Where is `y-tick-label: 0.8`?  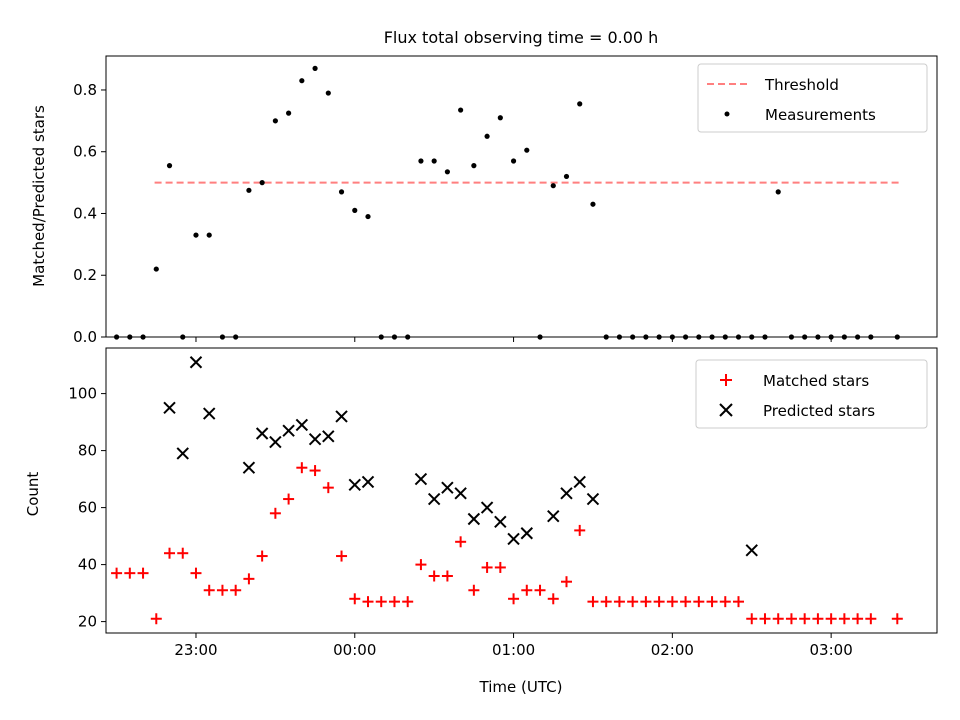
y-tick-label: 0.8 is located at coordinates (85, 90).